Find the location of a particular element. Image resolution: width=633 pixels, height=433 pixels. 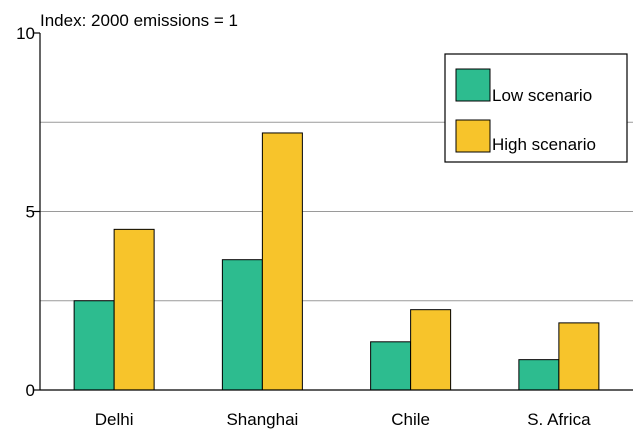

x-tick-label: Delhi is located at coordinates (114, 419).